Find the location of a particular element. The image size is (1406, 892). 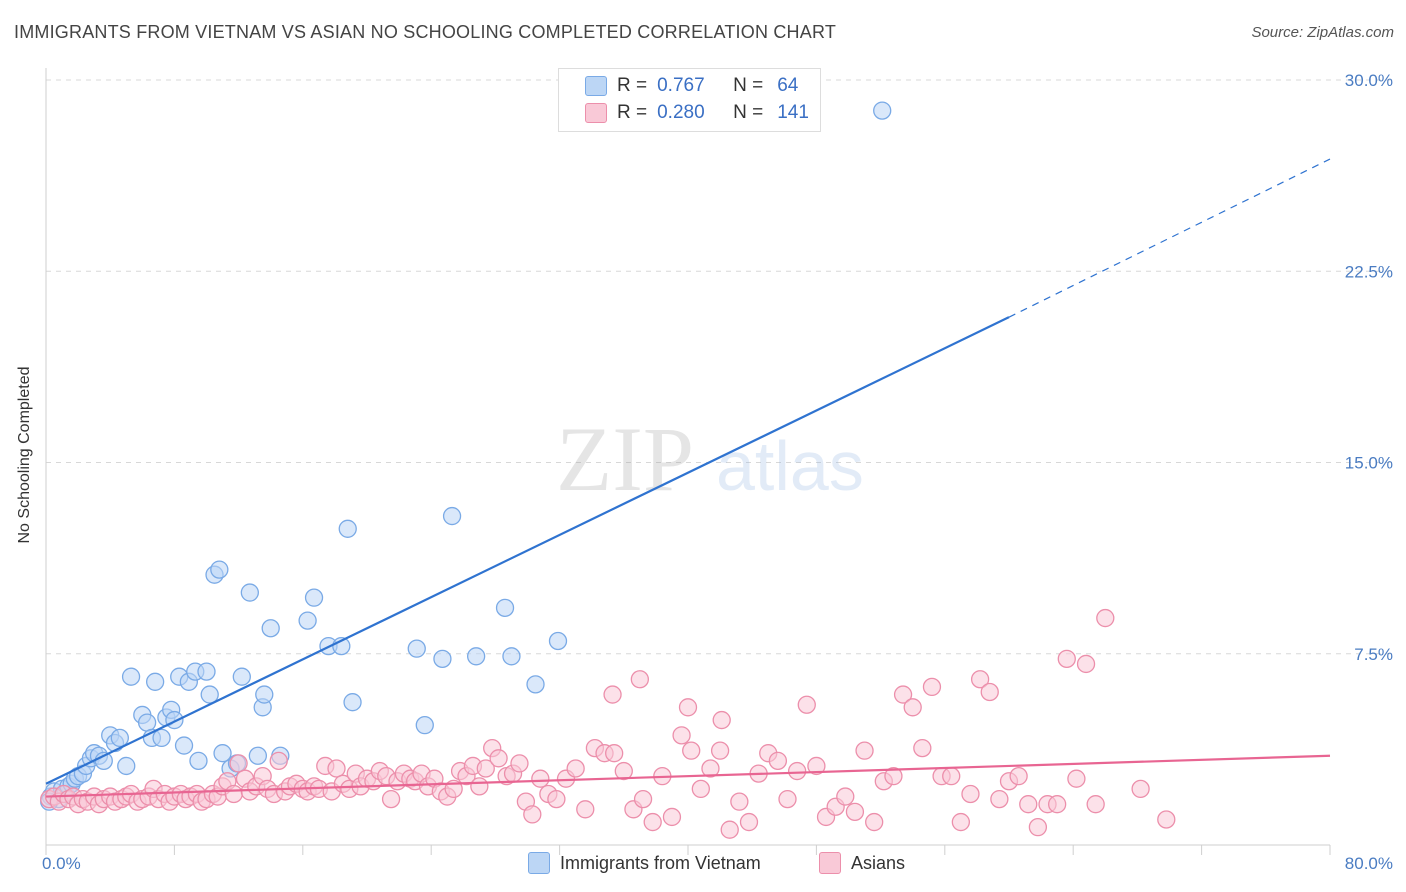

trend-line-extension is located at coordinates (1169, 238).